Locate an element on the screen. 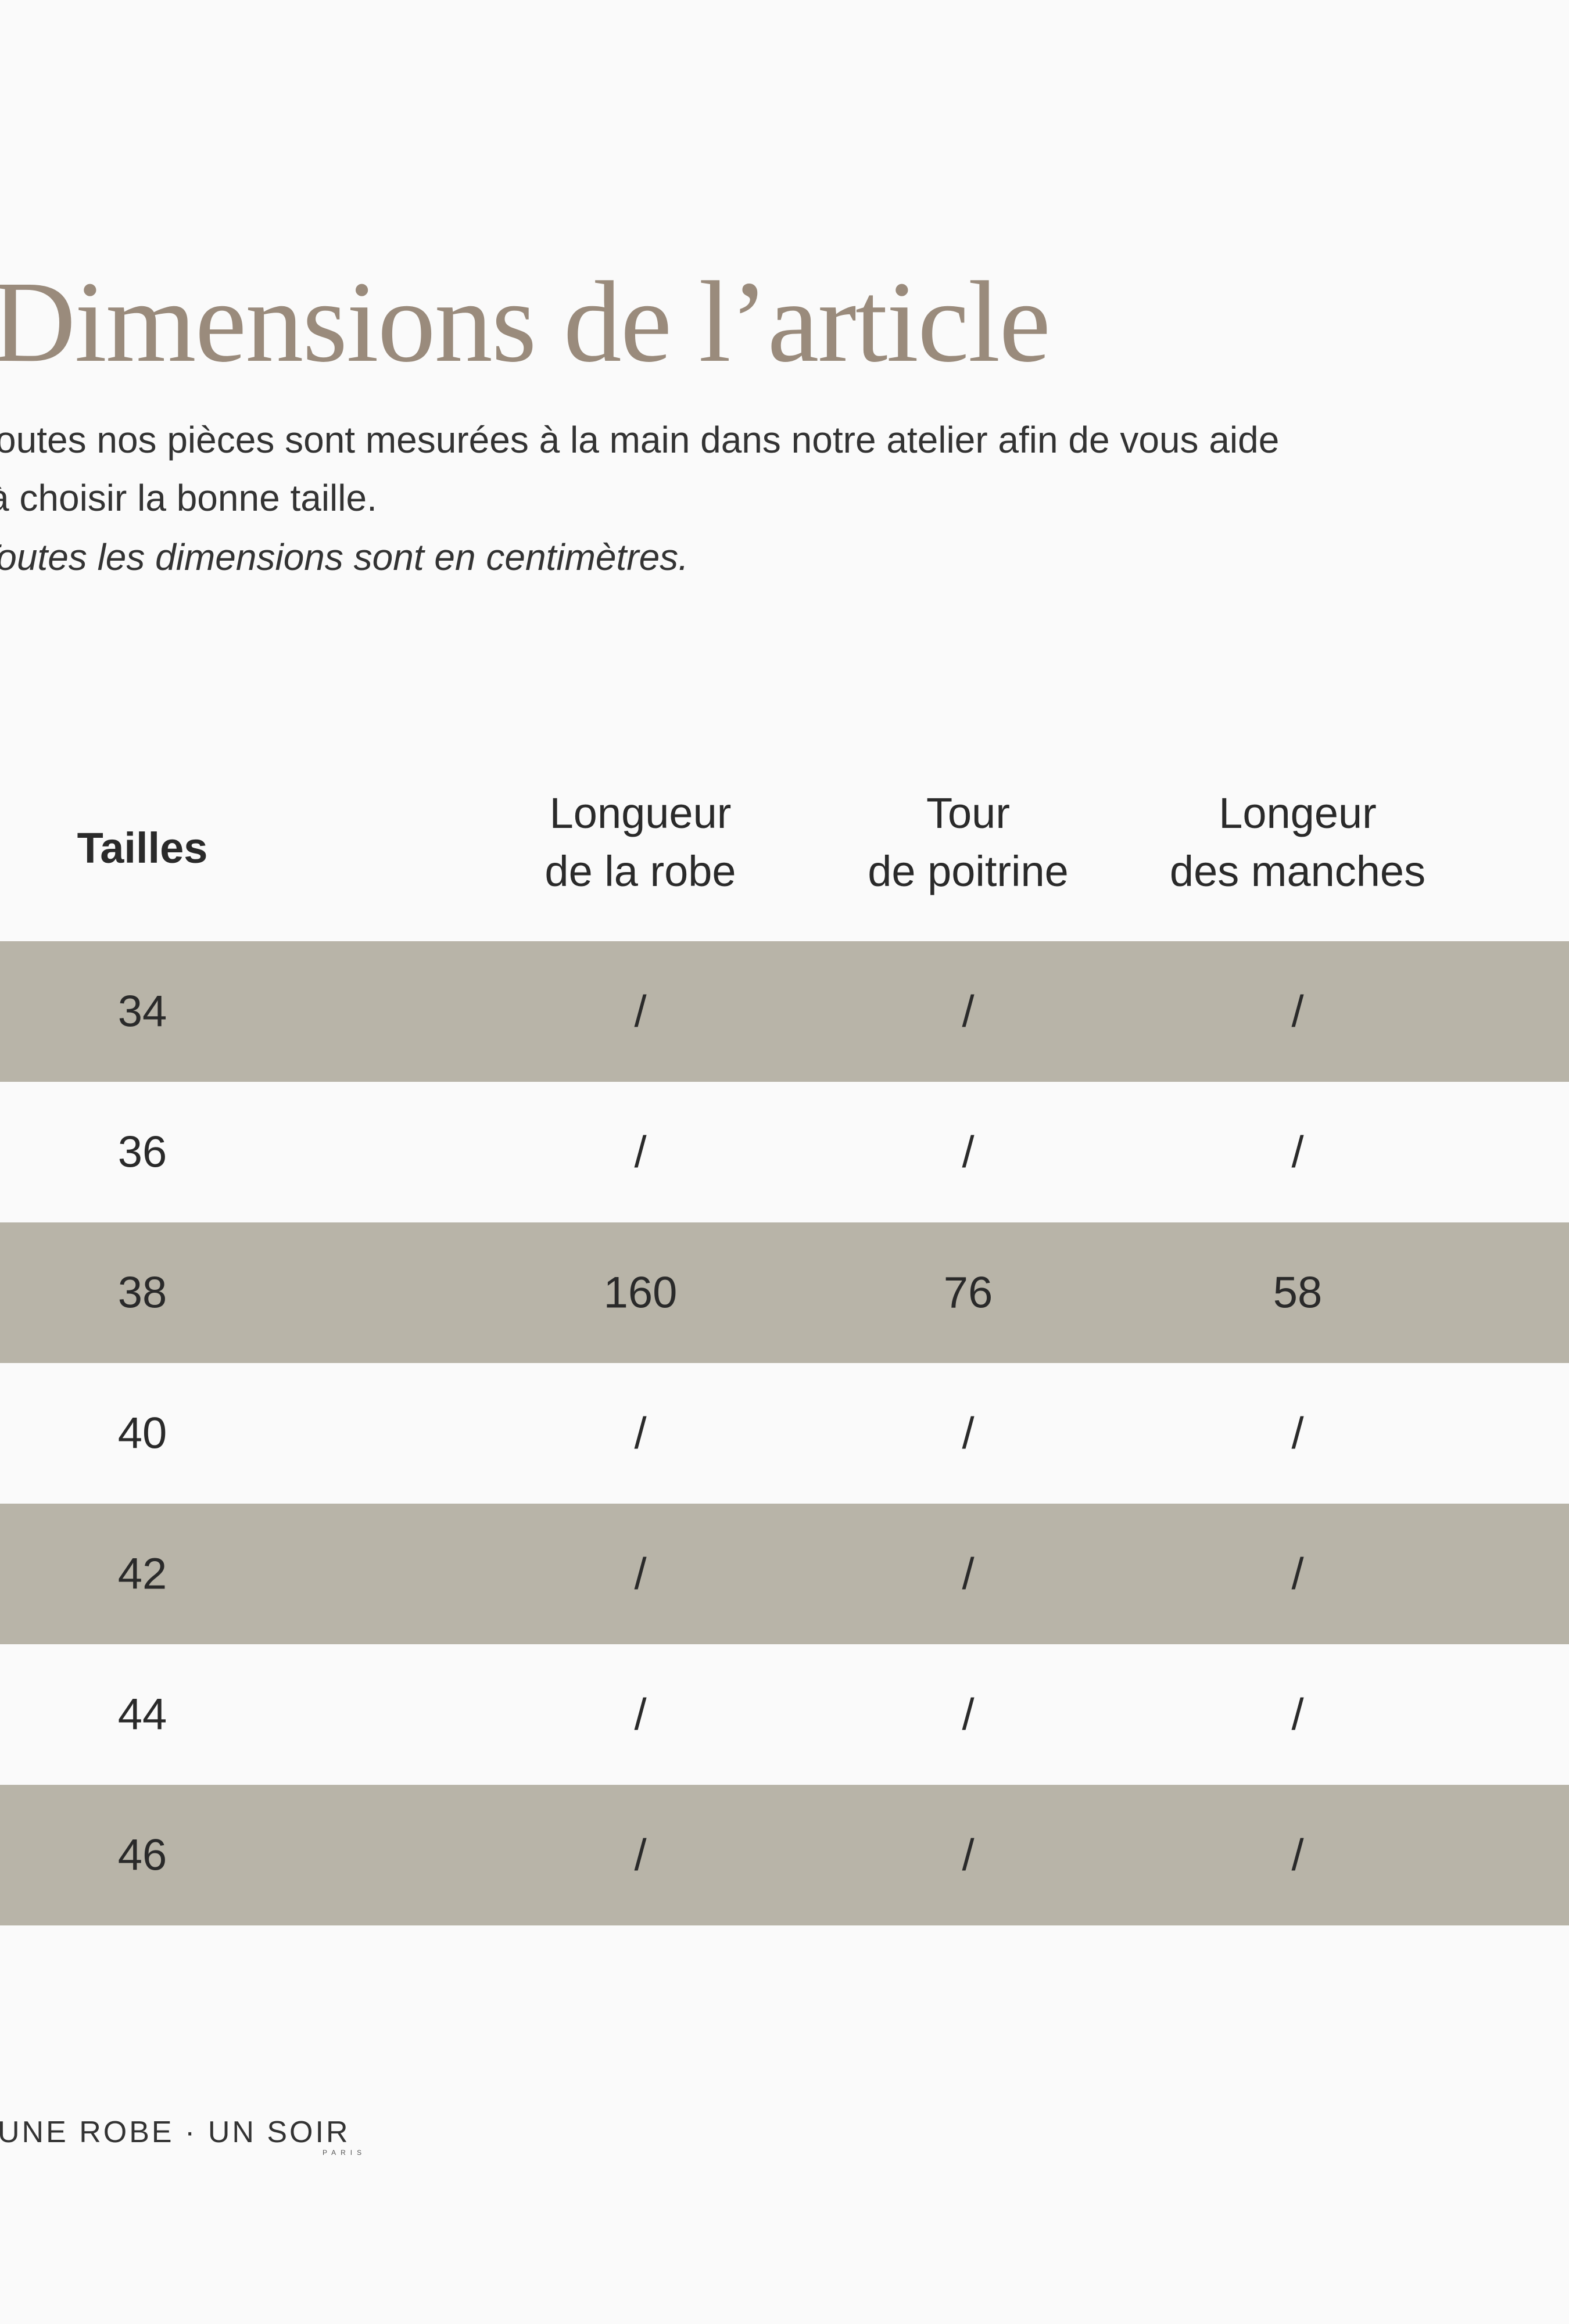  table-cell: 76 is located at coordinates (968, 1293).